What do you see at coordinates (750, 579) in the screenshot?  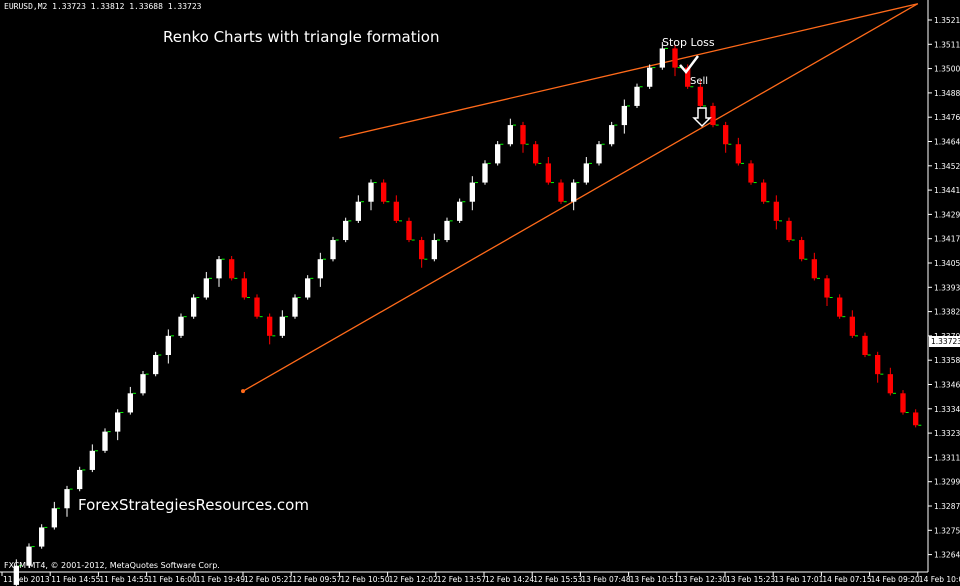 I see `x-tick-label: 13 Feb 15:23` at bounding box center [750, 579].